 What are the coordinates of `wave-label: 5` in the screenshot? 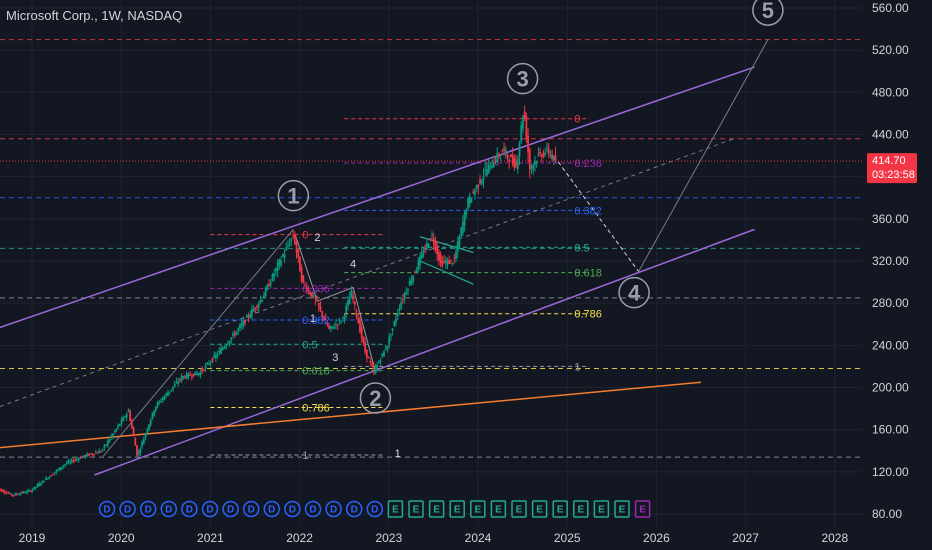 It's located at (768, 11).